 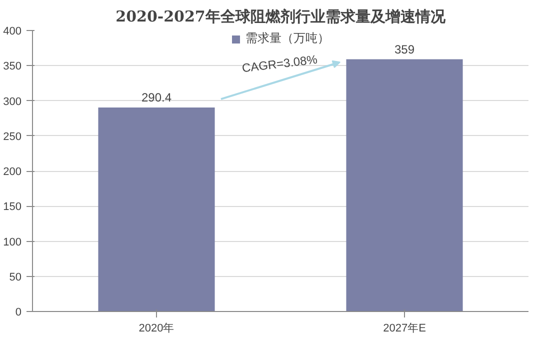 I want to click on y-tick-label: 400, so click(x=12, y=32).